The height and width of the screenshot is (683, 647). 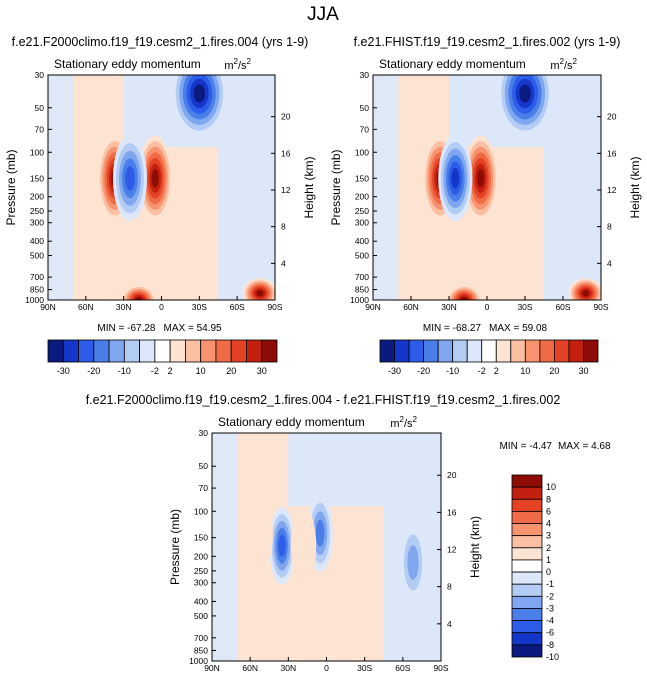 I want to click on max-label: MAX = 4.68, so click(x=584, y=446).